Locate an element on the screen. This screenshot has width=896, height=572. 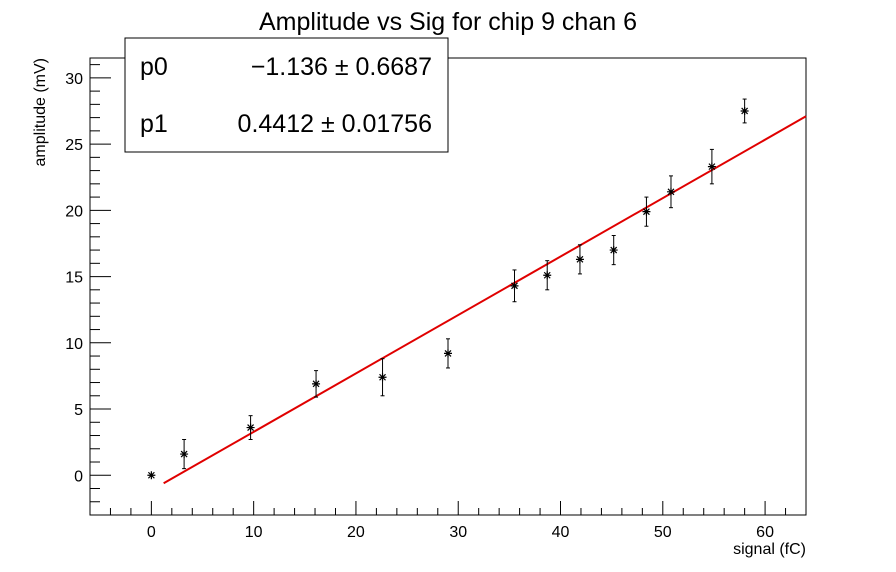
y-tick-label-0: 0 is located at coordinates (78, 476).